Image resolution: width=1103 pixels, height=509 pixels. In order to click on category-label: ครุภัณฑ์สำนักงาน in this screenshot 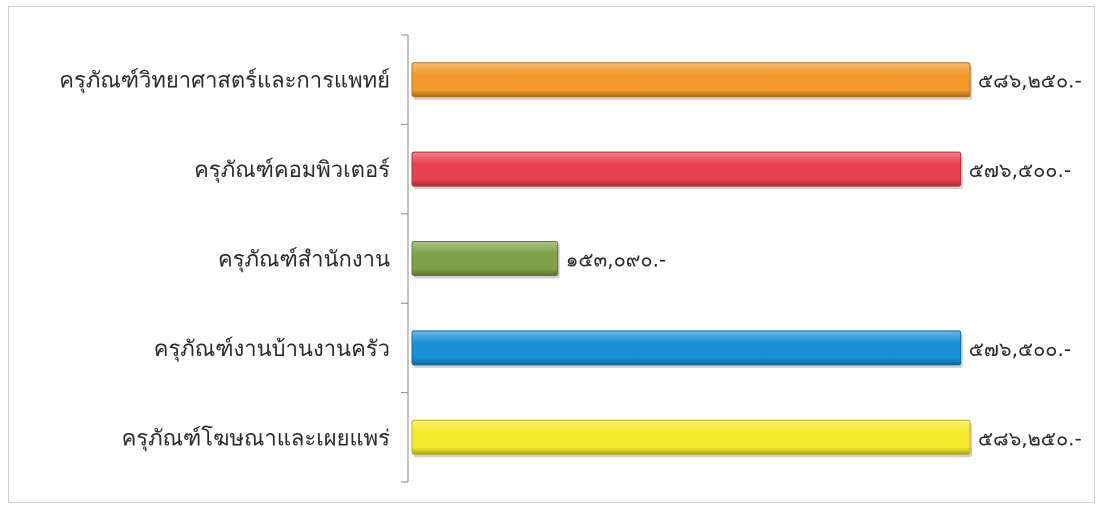, I will do `click(304, 260)`.